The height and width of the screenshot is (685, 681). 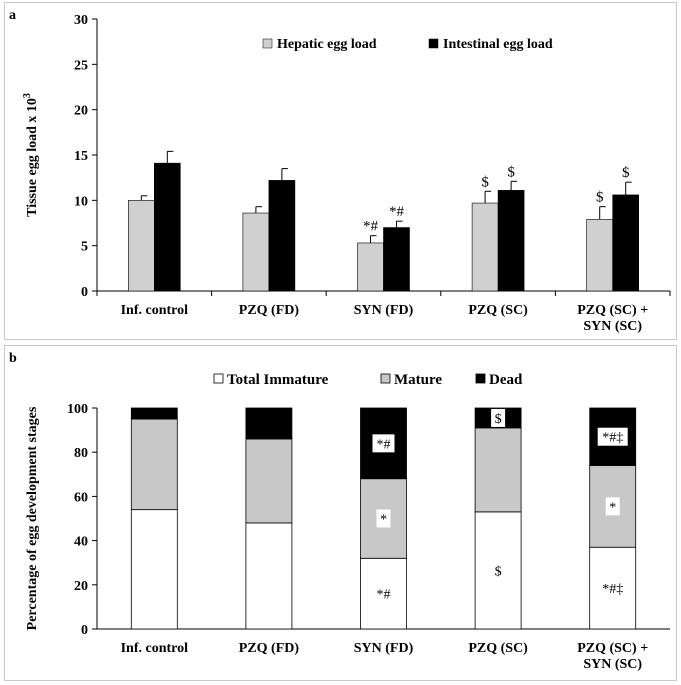 I want to click on legend-label-mature: Mature, so click(x=418, y=380).